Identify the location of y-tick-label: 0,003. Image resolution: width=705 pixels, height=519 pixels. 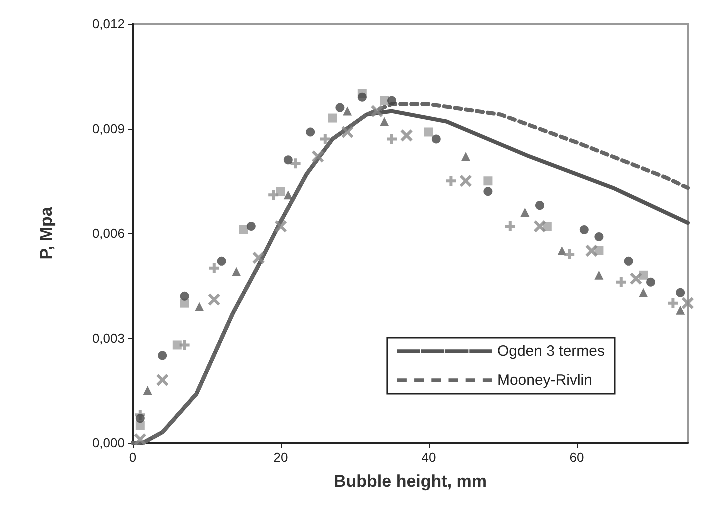
(108, 338).